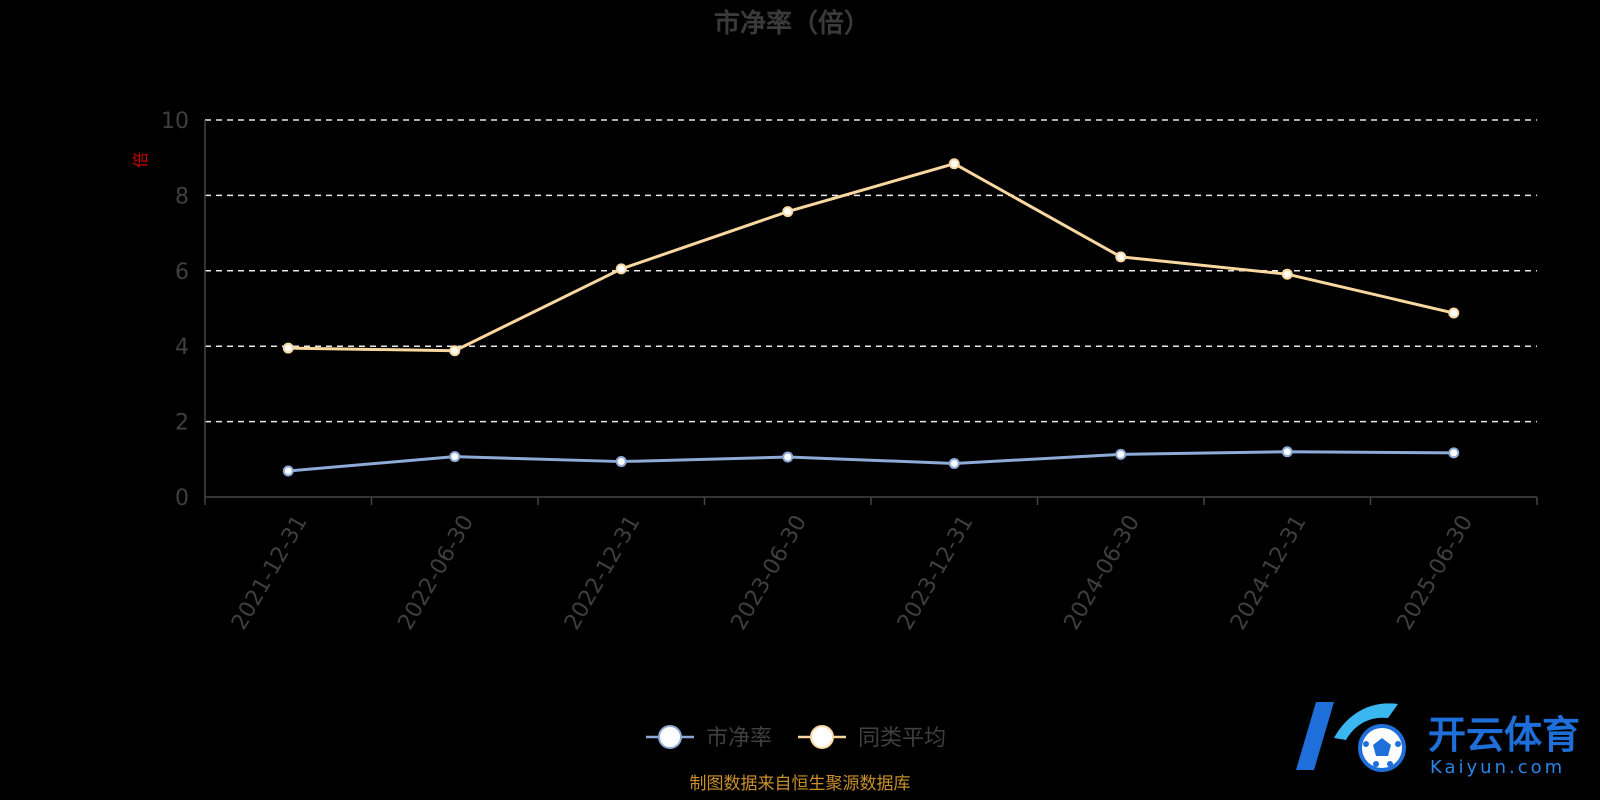 This screenshot has width=1600, height=800. I want to click on x-tick-label: 2023-12-31, so click(936, 572).